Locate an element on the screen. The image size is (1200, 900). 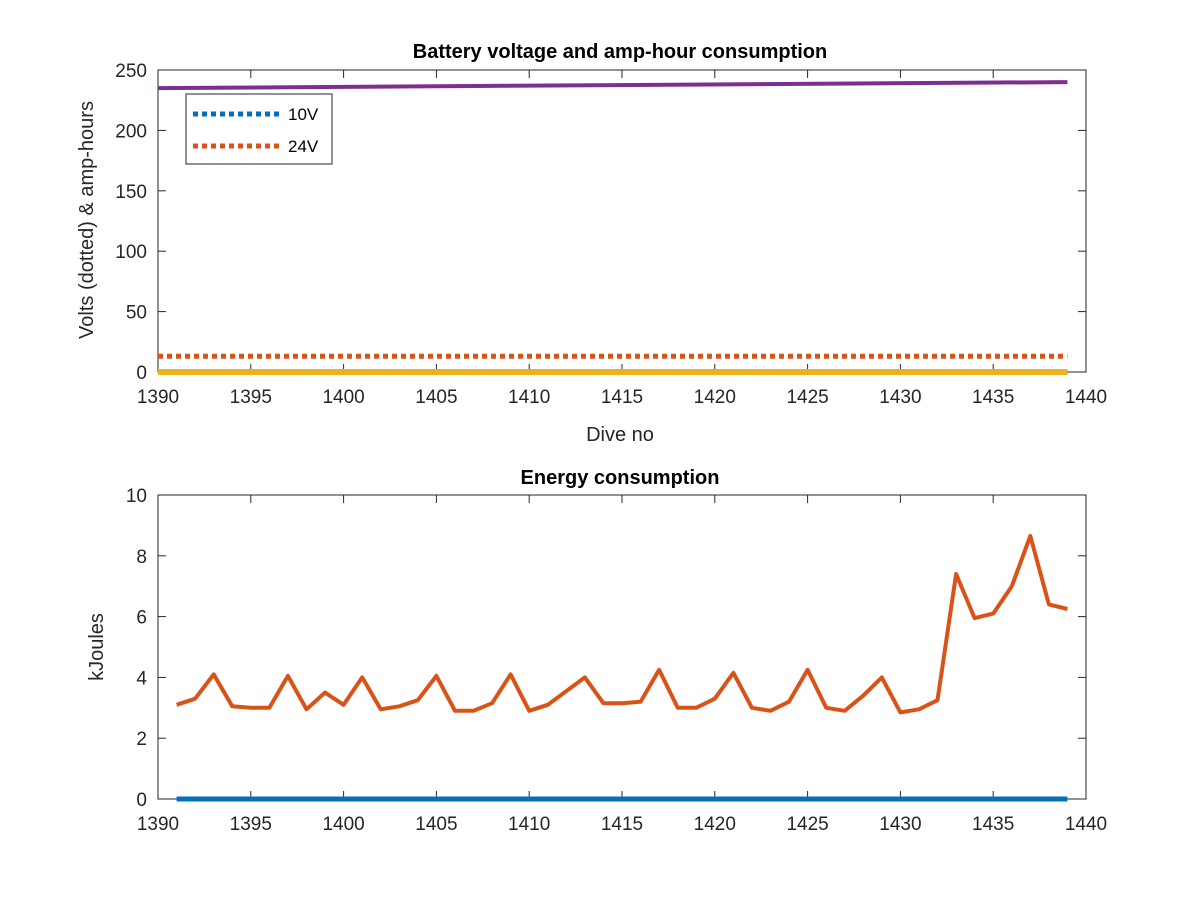
top-y-tick-label: 200 is located at coordinates (131, 131).